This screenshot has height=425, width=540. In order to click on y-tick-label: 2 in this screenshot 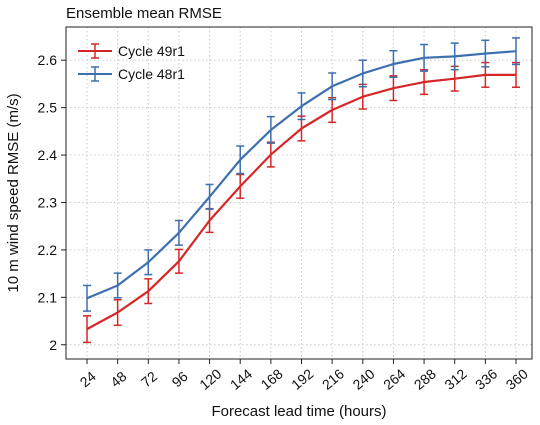, I will do `click(53, 345)`.